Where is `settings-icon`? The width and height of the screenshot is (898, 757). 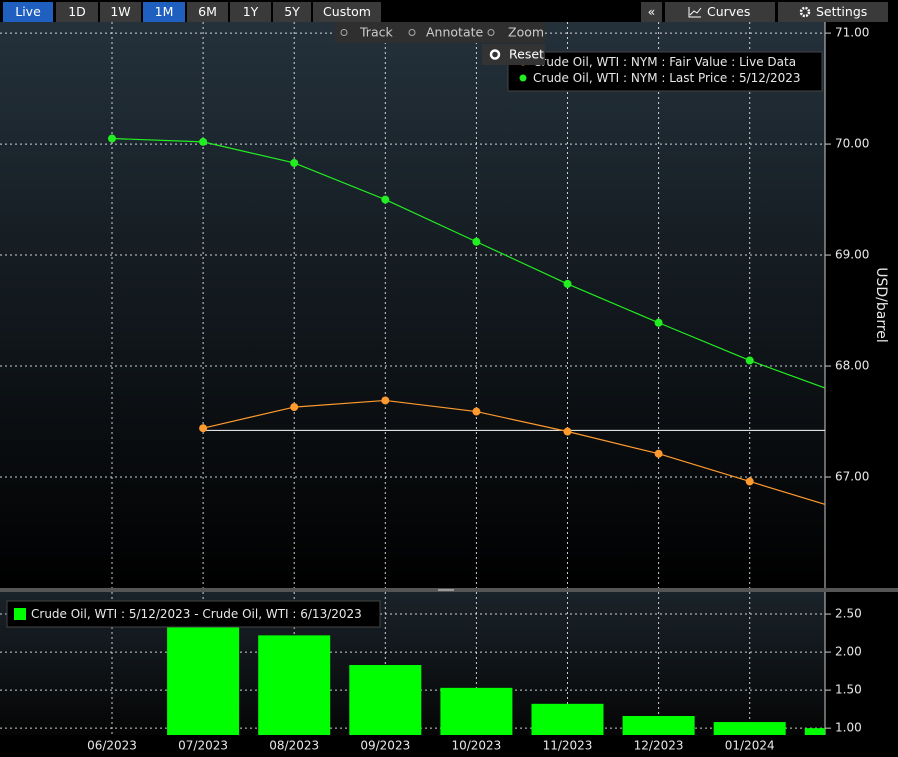
settings-icon is located at coordinates (805, 12).